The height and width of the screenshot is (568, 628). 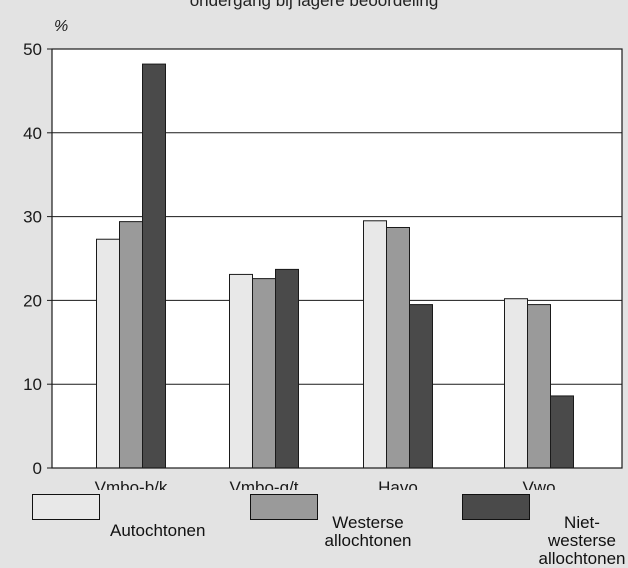 What do you see at coordinates (241, 371) in the screenshot?
I see `bar-vmbo-g-t-autochtonen` at bounding box center [241, 371].